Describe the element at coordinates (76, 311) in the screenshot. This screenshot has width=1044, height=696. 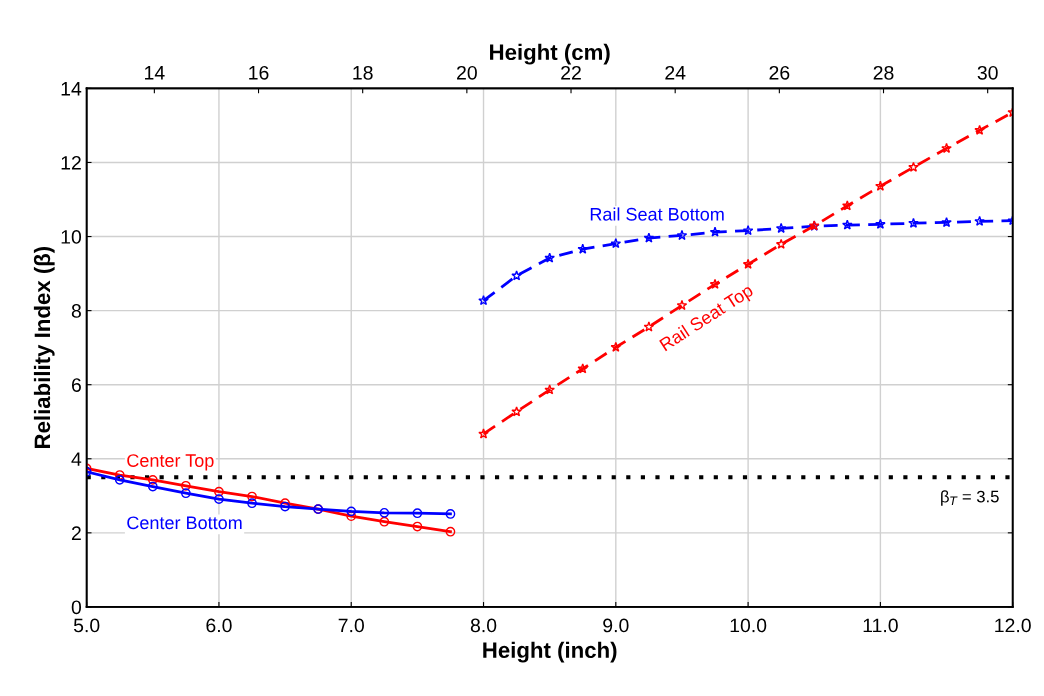
I see `y-tick-label: 8` at that location.